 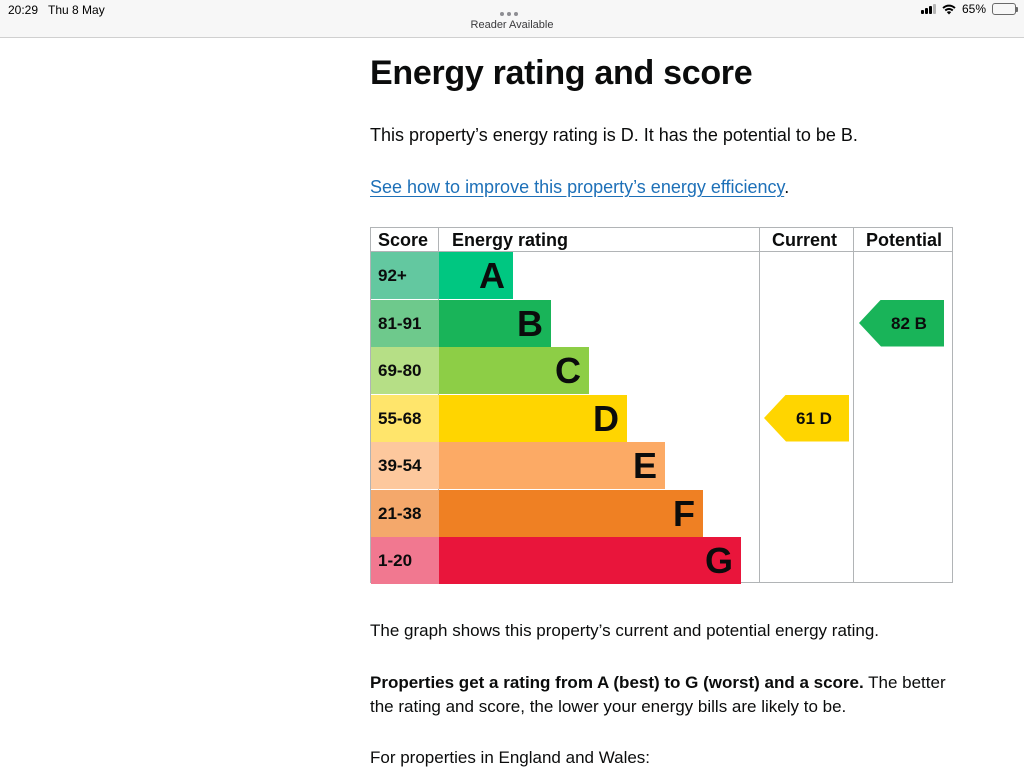 I want to click on header-current: Current, so click(x=805, y=240).